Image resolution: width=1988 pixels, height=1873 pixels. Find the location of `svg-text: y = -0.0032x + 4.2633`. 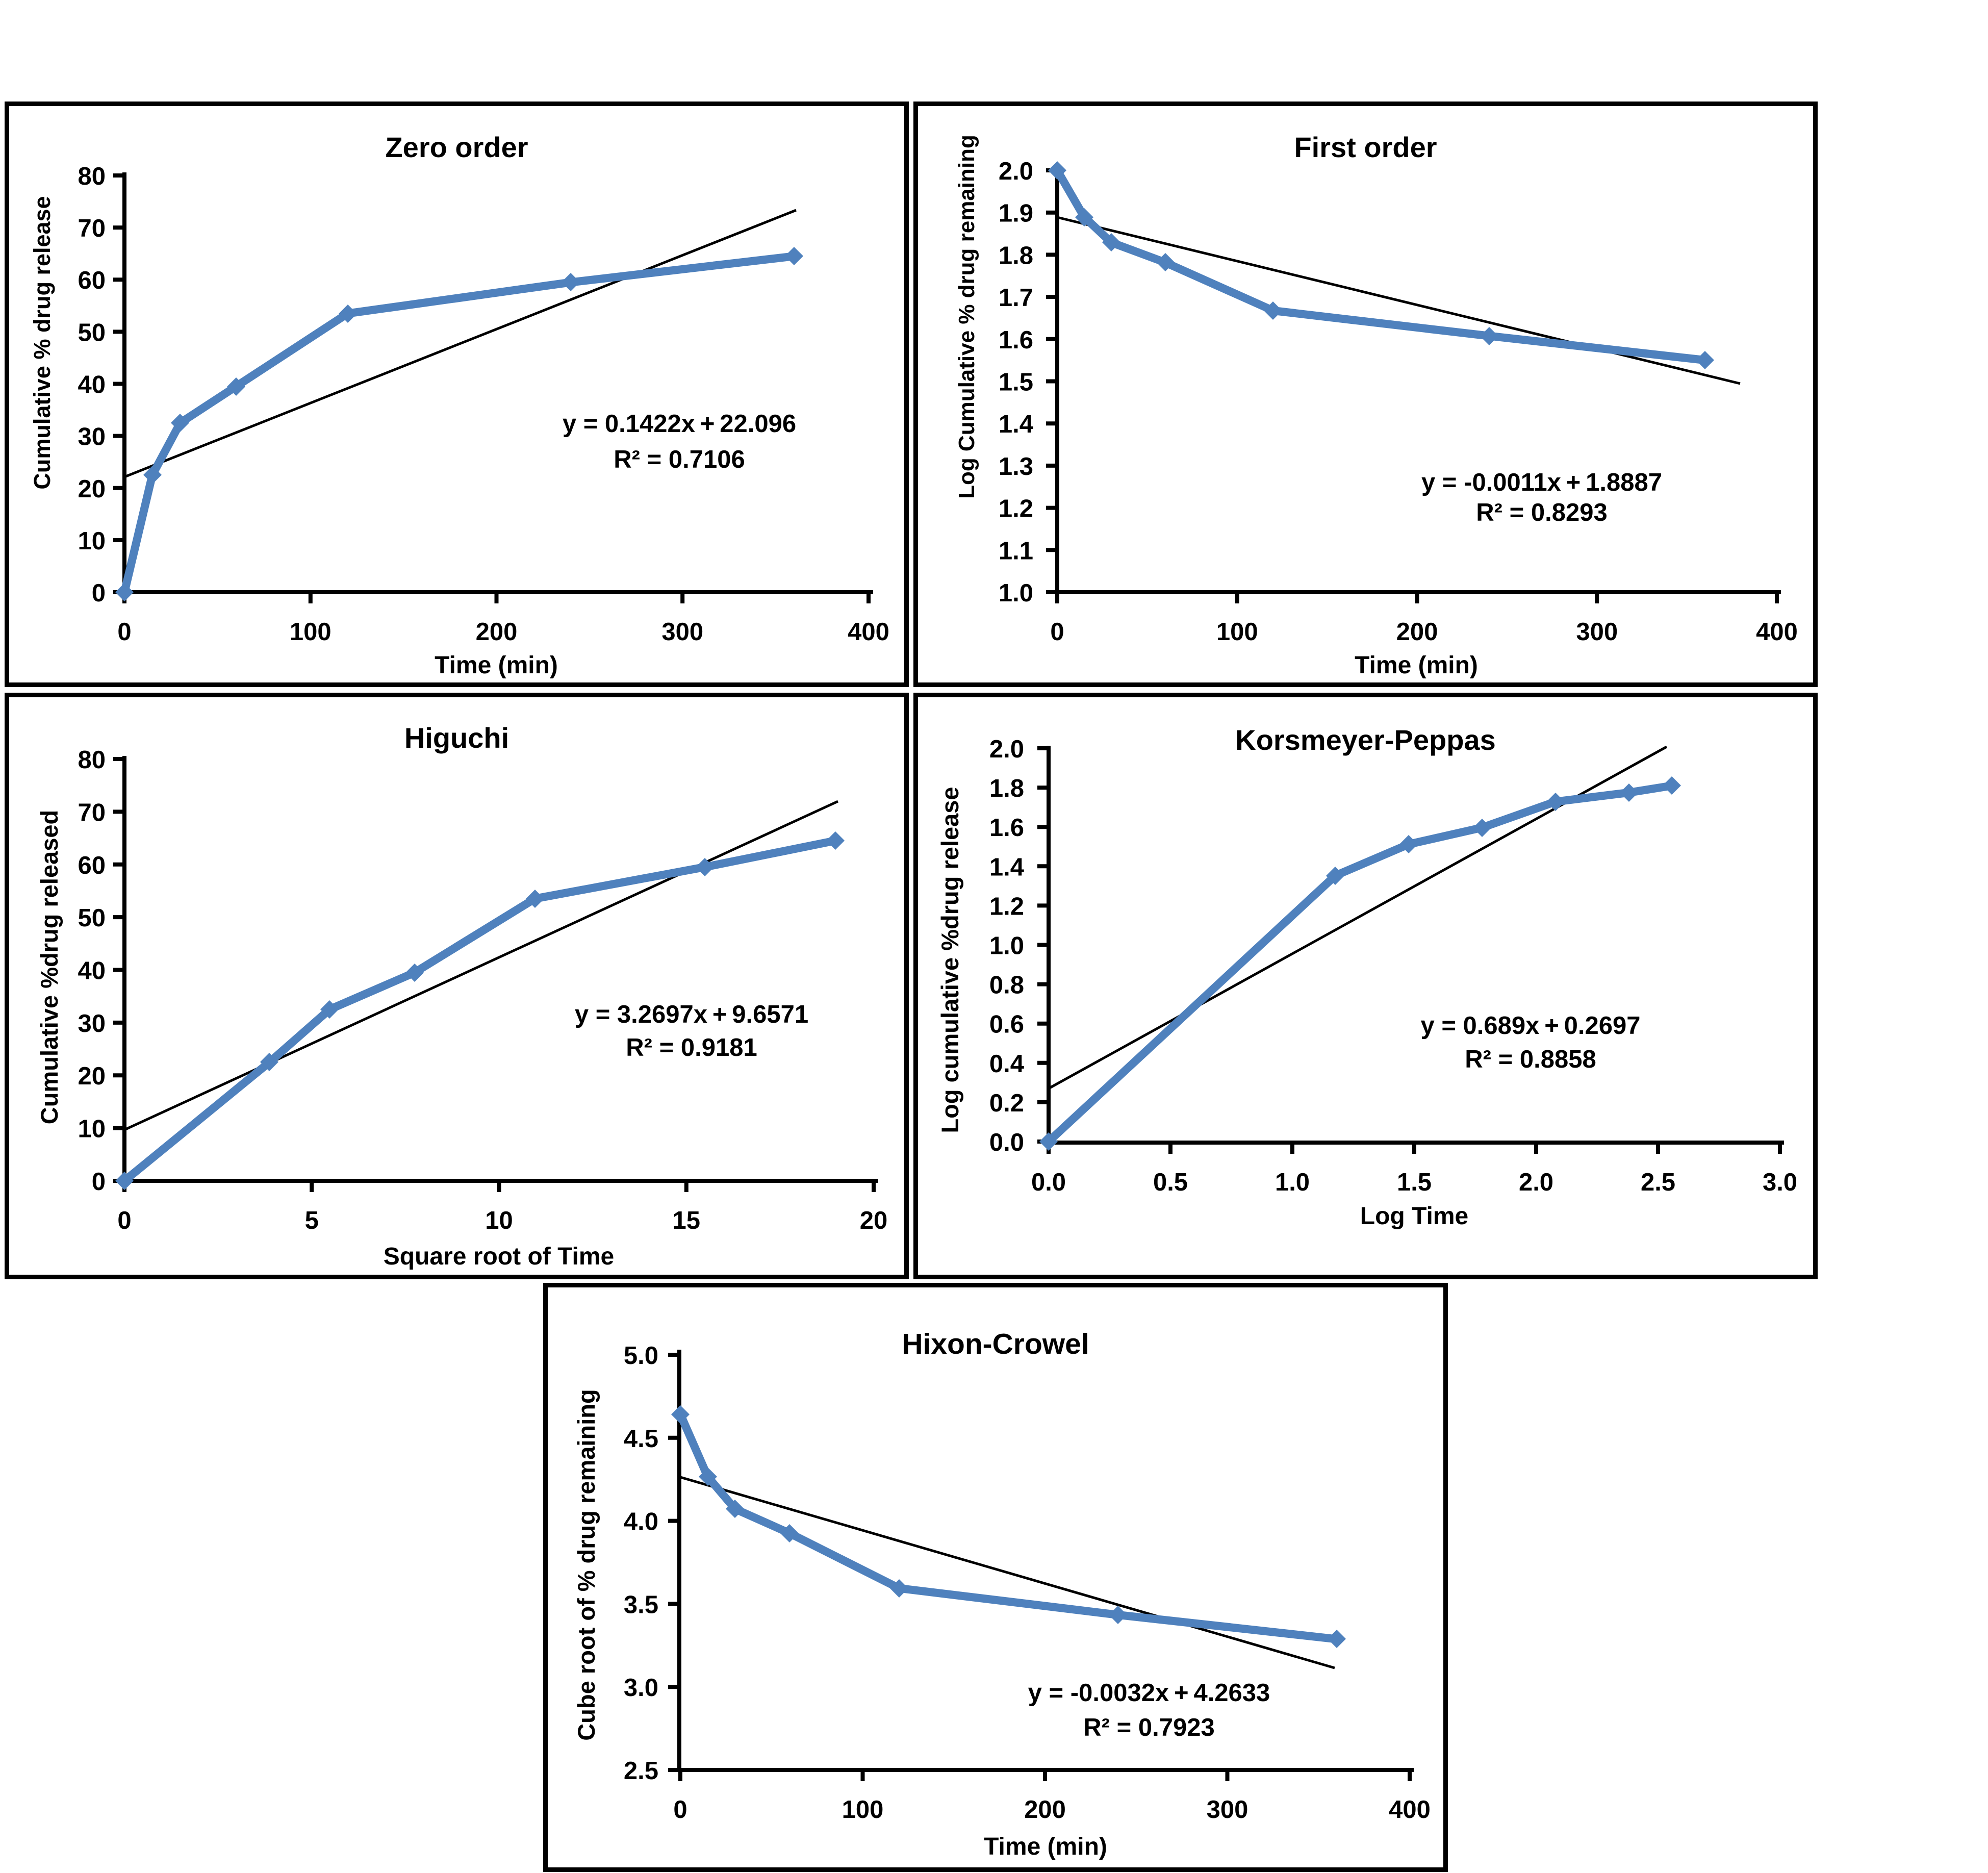

svg-text: y = -0.0032x + 4.2633 is located at coordinates (1149, 1693).